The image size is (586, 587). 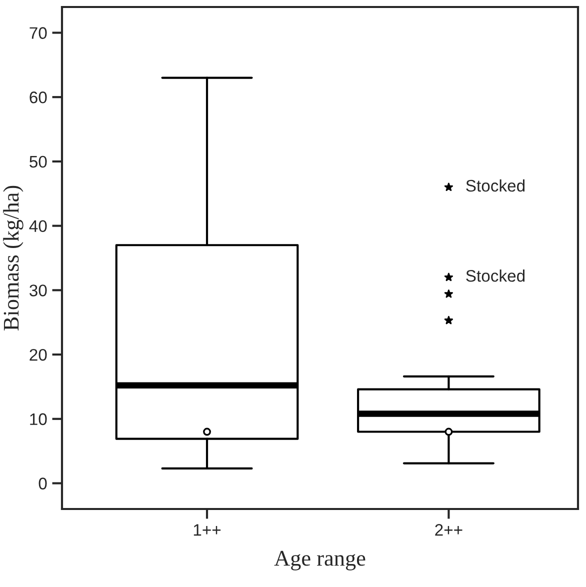 What do you see at coordinates (320, 560) in the screenshot?
I see `x-axis-title: Age range` at bounding box center [320, 560].